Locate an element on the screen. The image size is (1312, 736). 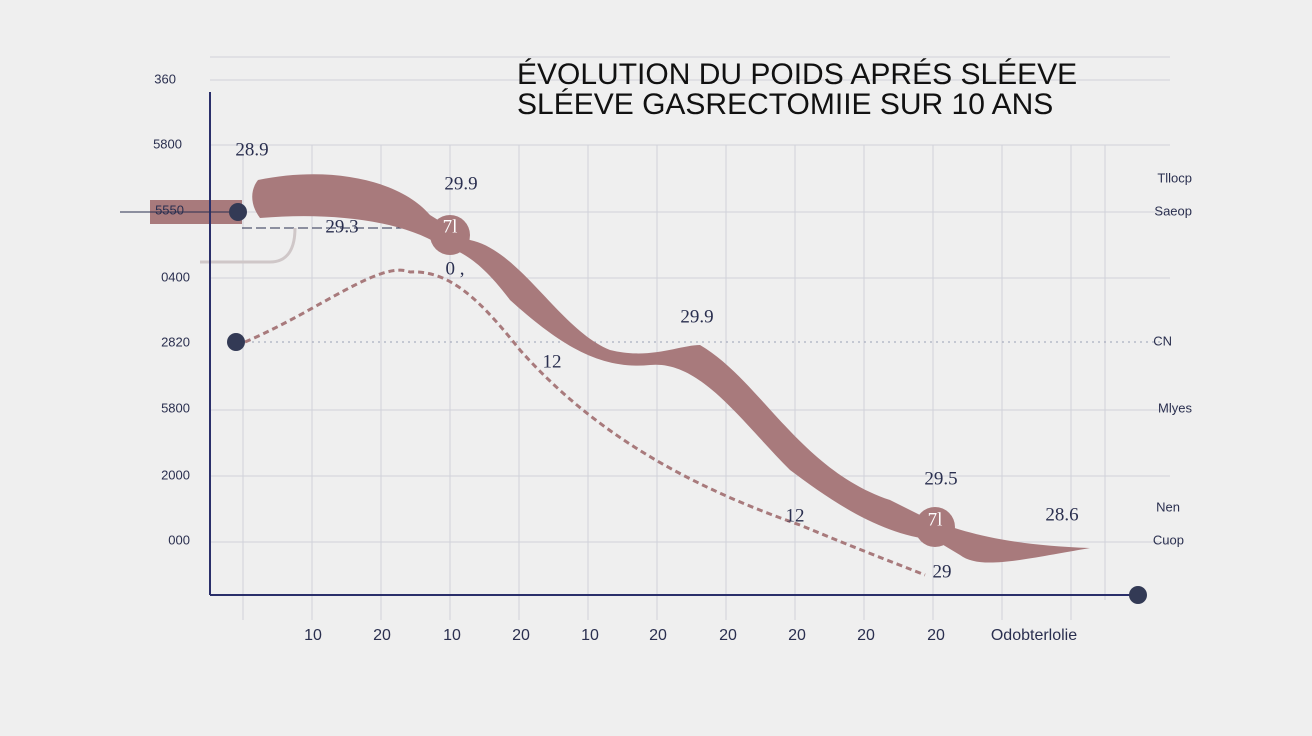
y-label: 360 is located at coordinates (165, 78).